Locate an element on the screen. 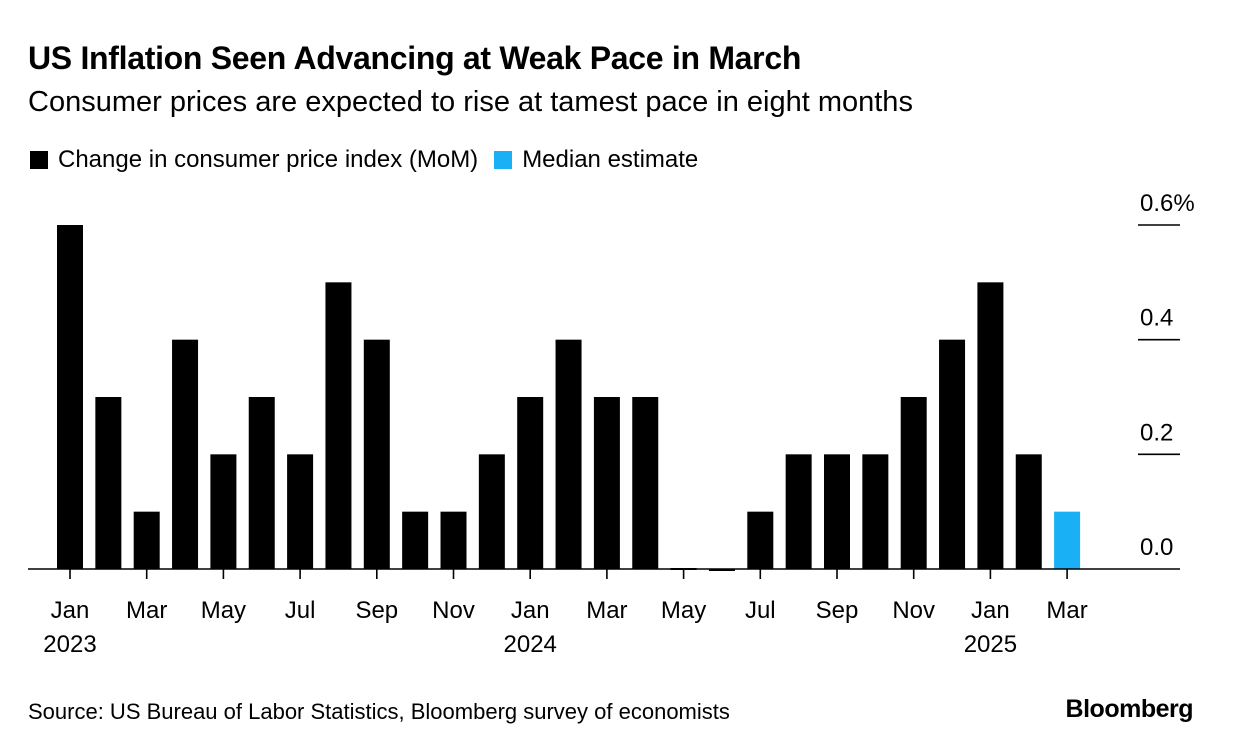  x-tick-year-label: 2024 is located at coordinates (530, 644).